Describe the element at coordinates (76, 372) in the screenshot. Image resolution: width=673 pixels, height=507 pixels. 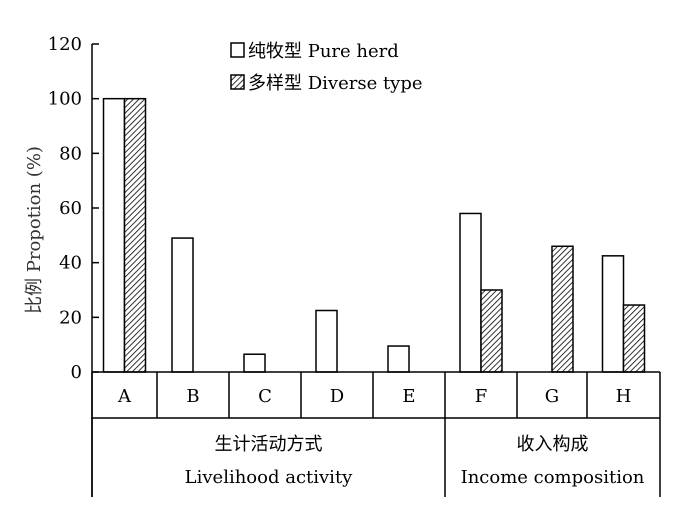
I see `y-tick-label-0: 0` at that location.